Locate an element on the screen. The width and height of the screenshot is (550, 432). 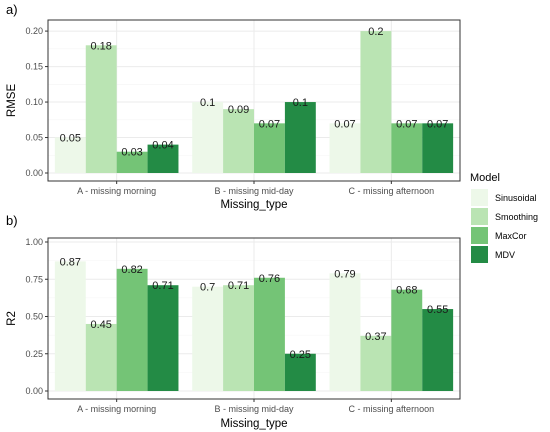
data-label: 0.37 is located at coordinates (375, 337).